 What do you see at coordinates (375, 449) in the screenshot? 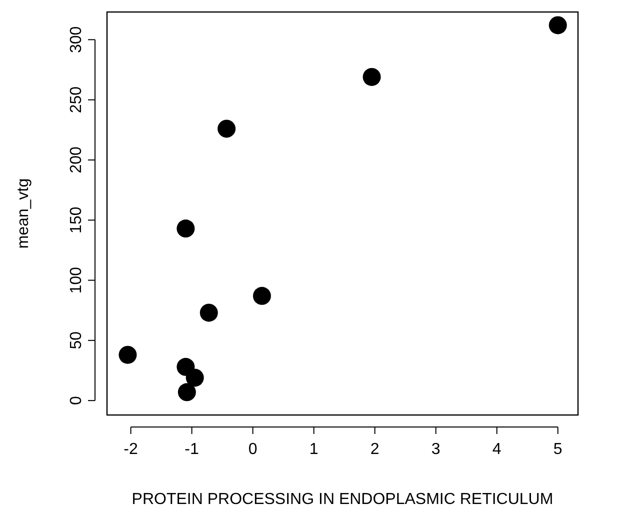
I see `x-tick-label: 2` at bounding box center [375, 449].